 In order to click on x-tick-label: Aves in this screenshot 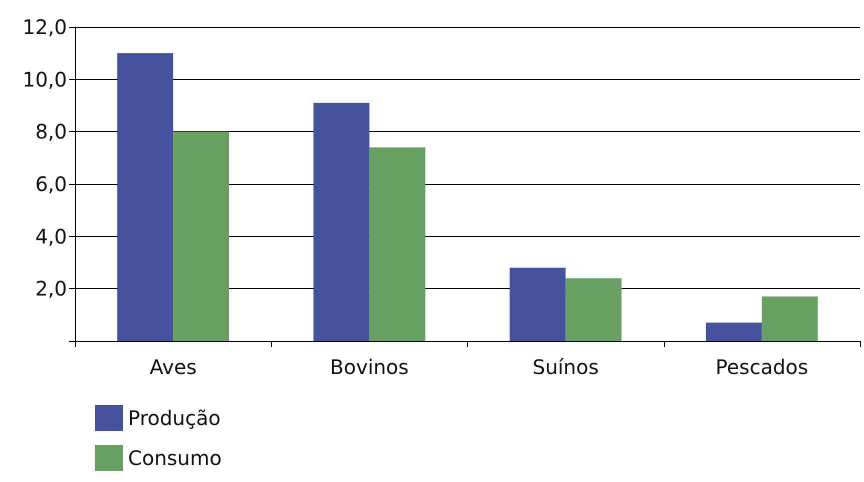, I will do `click(173, 367)`.